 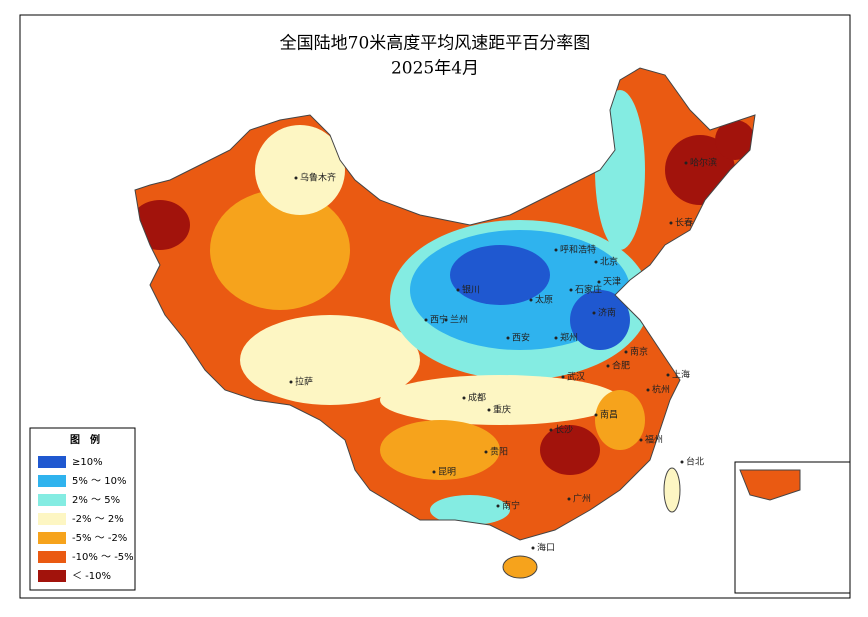 What do you see at coordinates (91, 576) in the screenshot?
I see `legend-label: ＜ -10%` at bounding box center [91, 576].